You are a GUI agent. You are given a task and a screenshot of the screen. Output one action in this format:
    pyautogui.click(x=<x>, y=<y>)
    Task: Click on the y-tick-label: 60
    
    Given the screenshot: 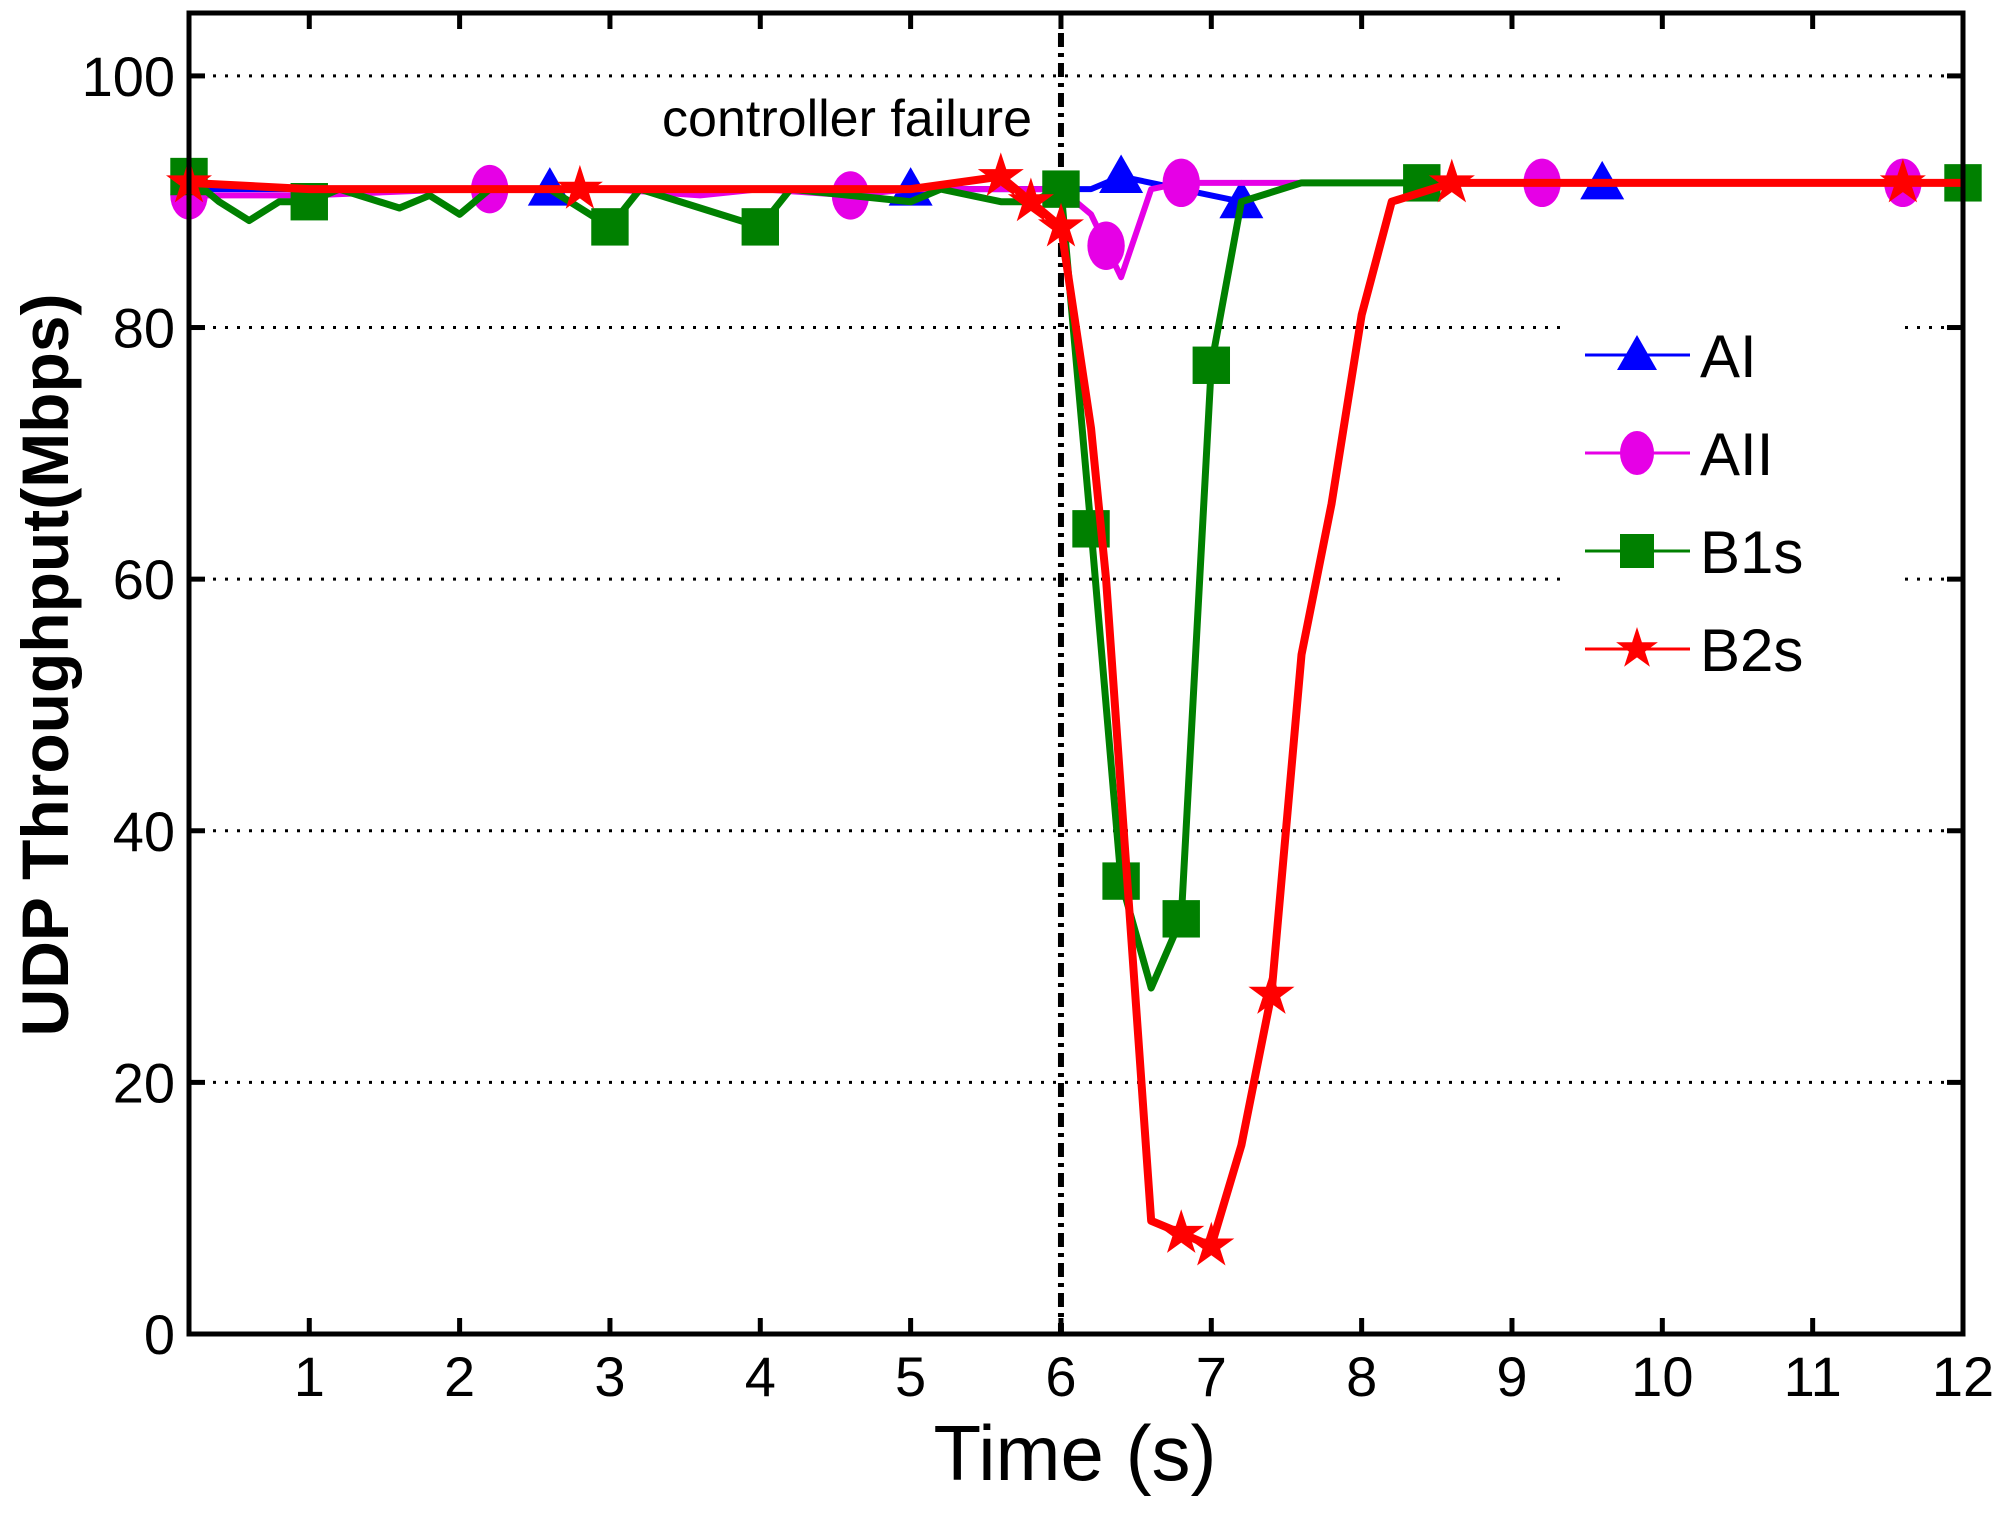 What is the action you would take?
    pyautogui.click(x=144, y=579)
    